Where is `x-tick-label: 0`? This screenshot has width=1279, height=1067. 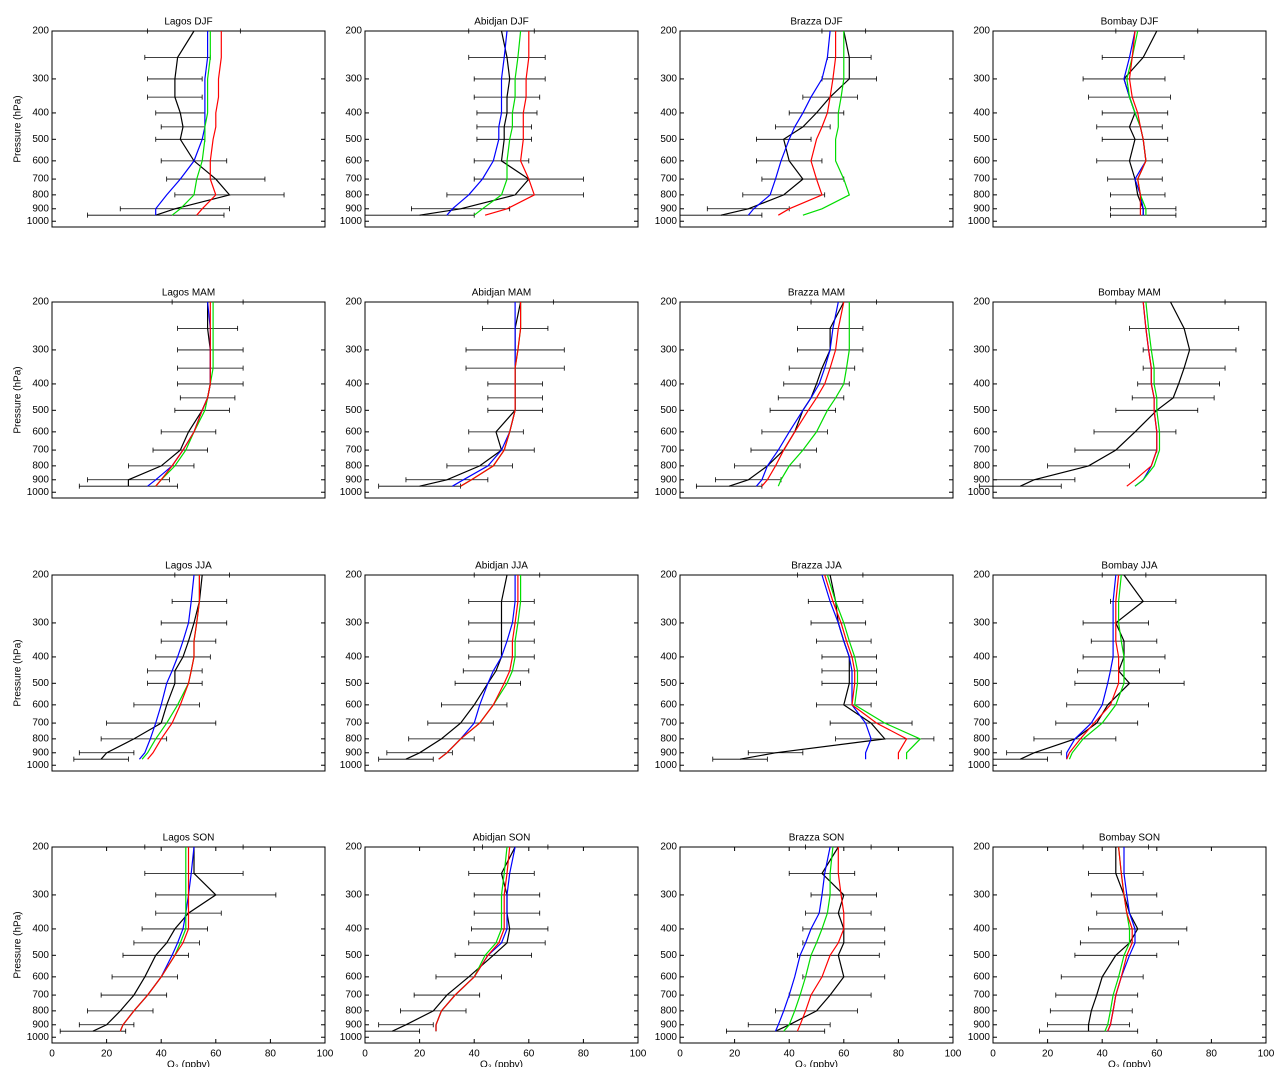
x-tick-label: 0 is located at coordinates (365, 1054).